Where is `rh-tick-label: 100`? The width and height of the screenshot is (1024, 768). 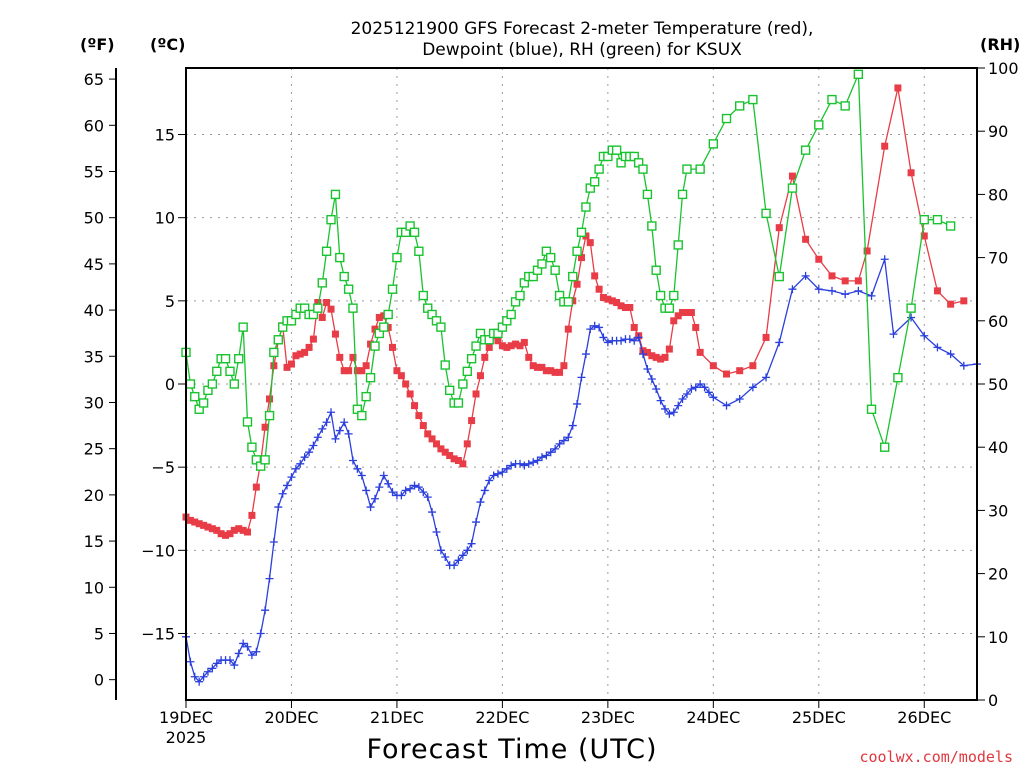 rh-tick-label: 100 is located at coordinates (1003, 68).